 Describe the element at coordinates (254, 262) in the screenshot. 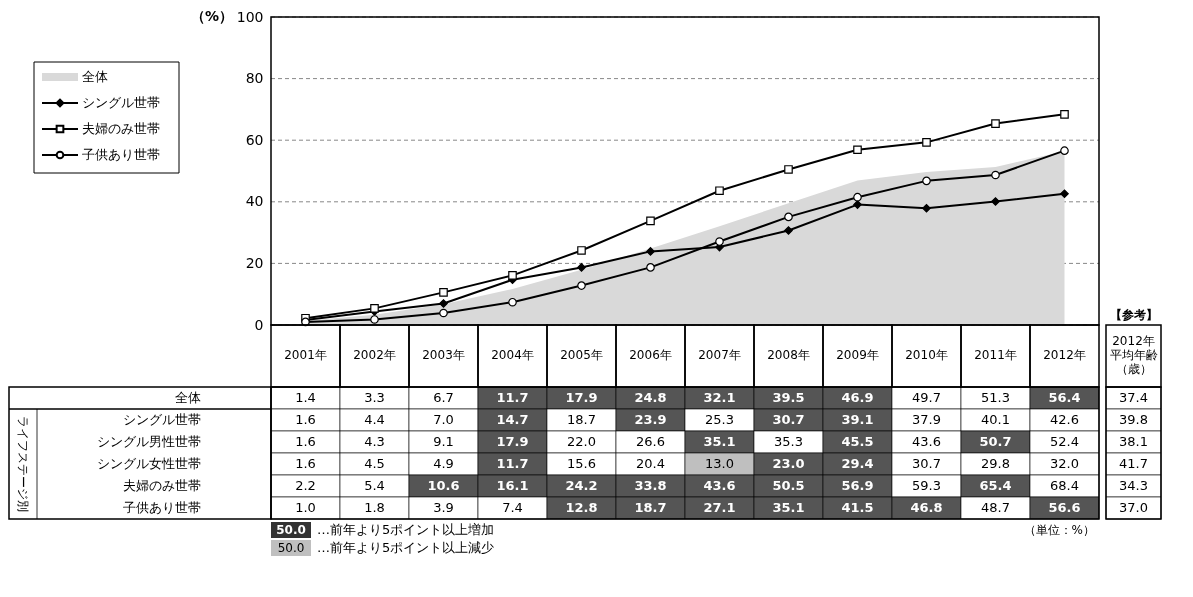

I see `y-tick-label: 20` at that location.